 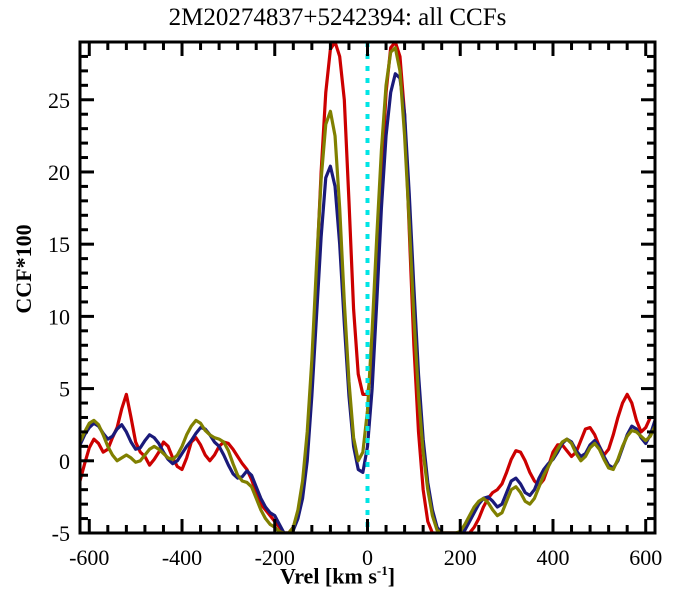 What do you see at coordinates (59, 316) in the screenshot?
I see `y-tick-label: 10` at bounding box center [59, 316].